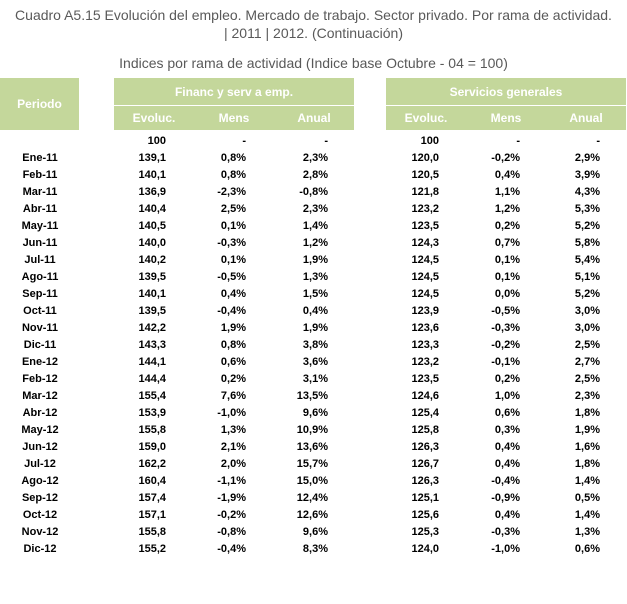 Image resolution: width=627 pixels, height=604 pixels. Describe the element at coordinates (314, 118) in the screenshot. I see `col-header-financ-anual: Anual` at that location.